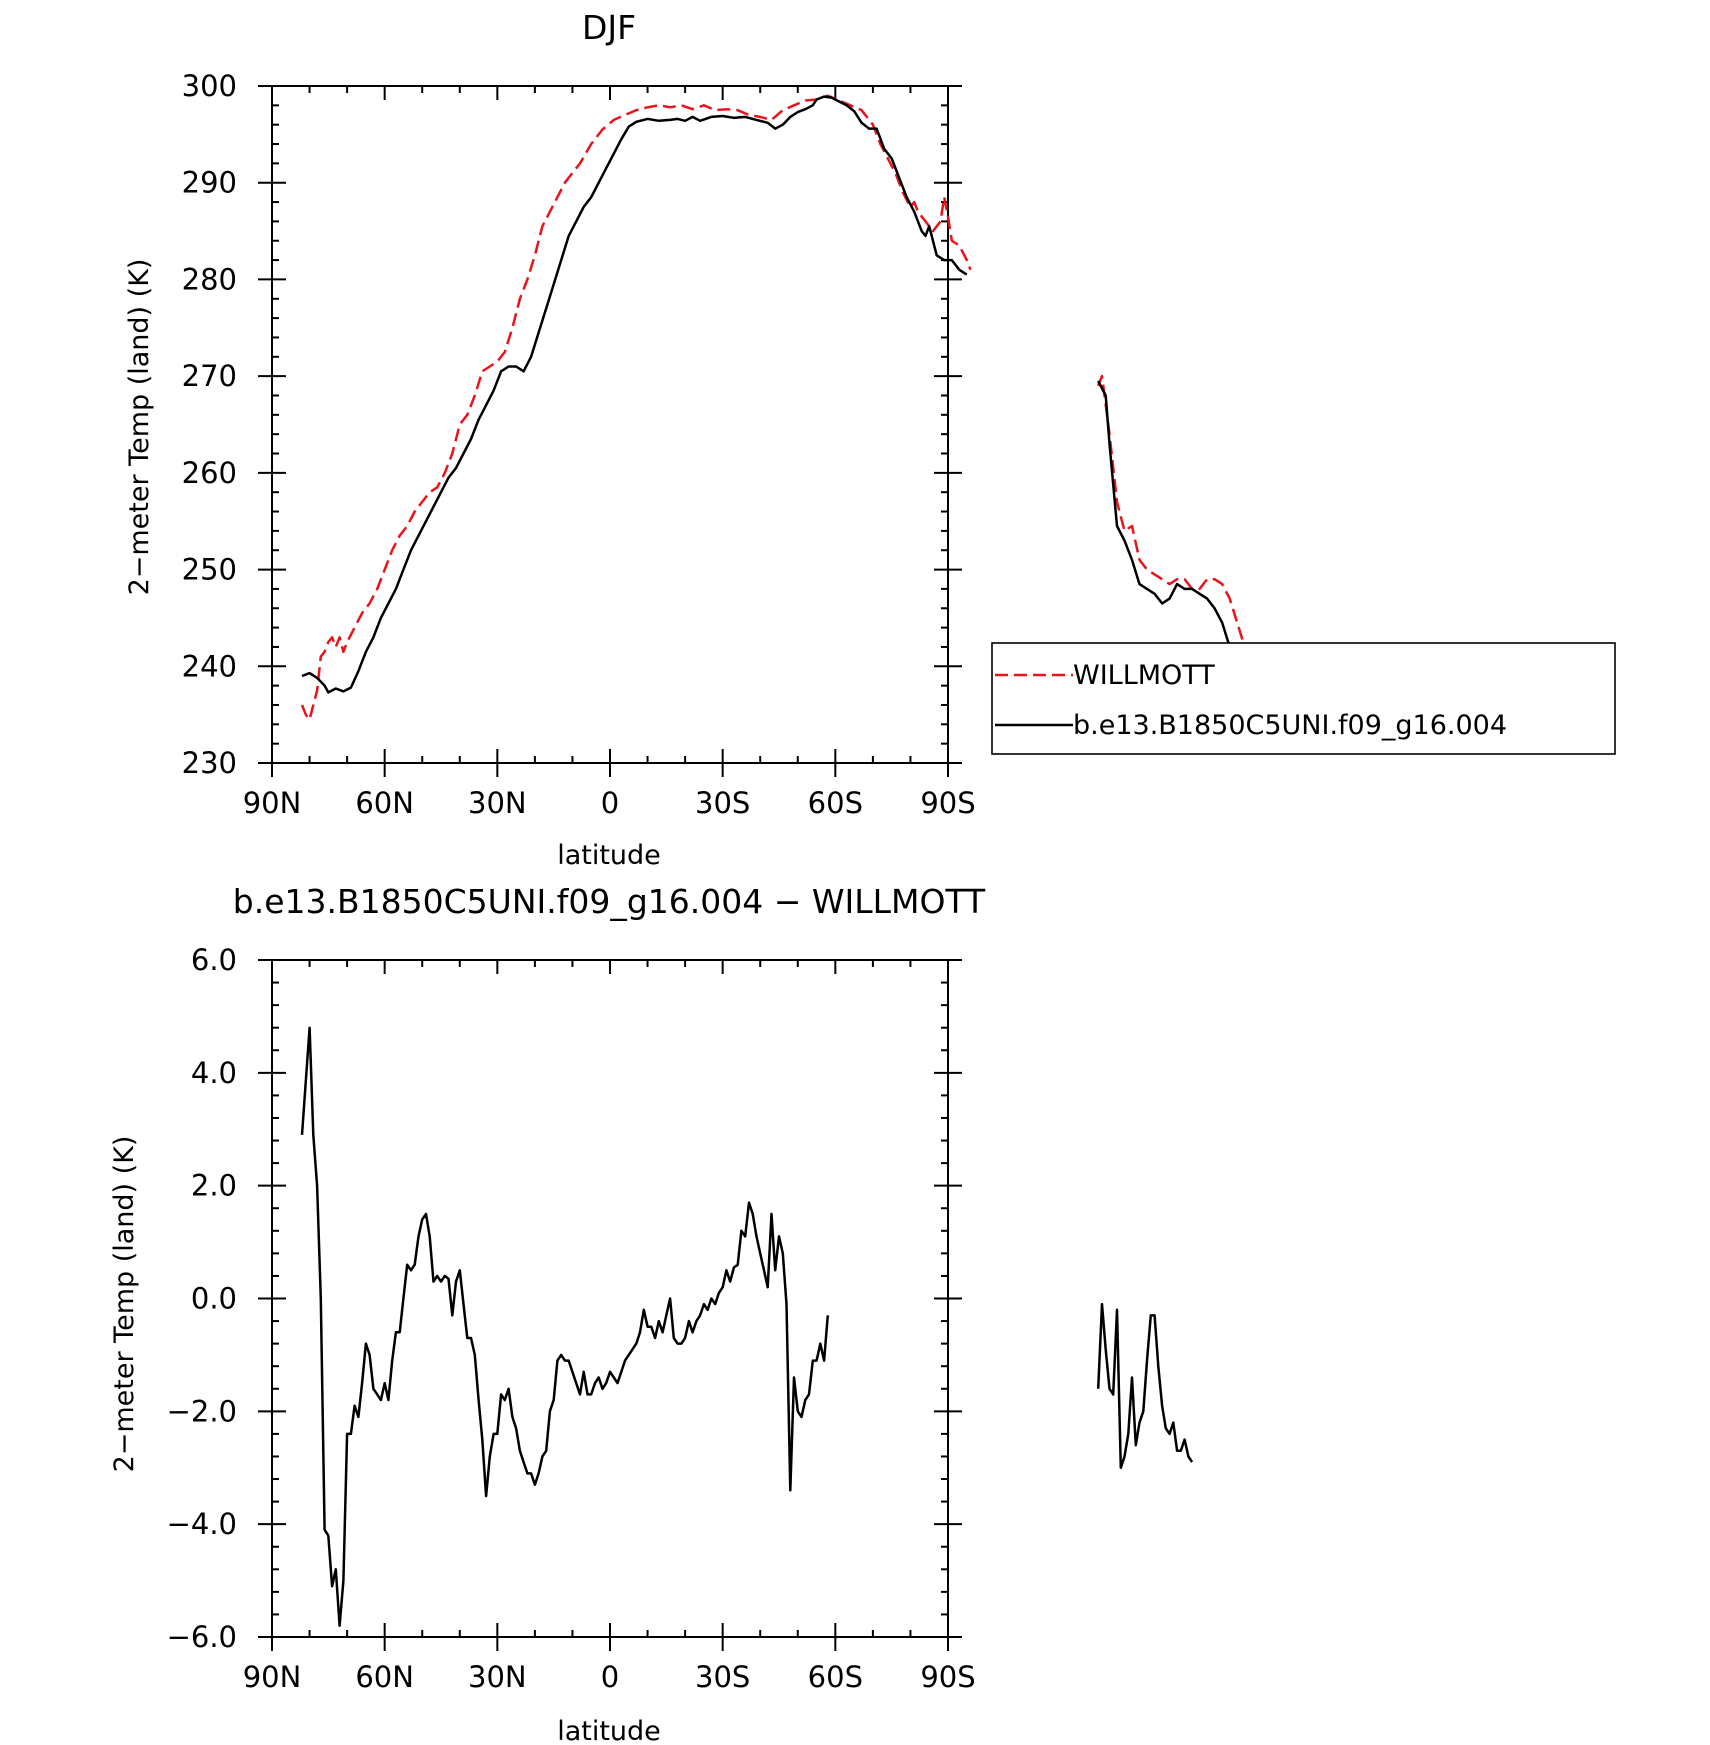  What do you see at coordinates (609, 27) in the screenshot?
I see `top-chart-title: DJF` at bounding box center [609, 27].